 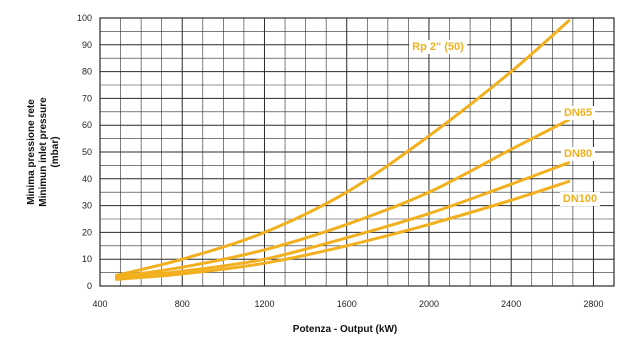 What do you see at coordinates (593, 304) in the screenshot?
I see `x-tick-label: 2800` at bounding box center [593, 304].